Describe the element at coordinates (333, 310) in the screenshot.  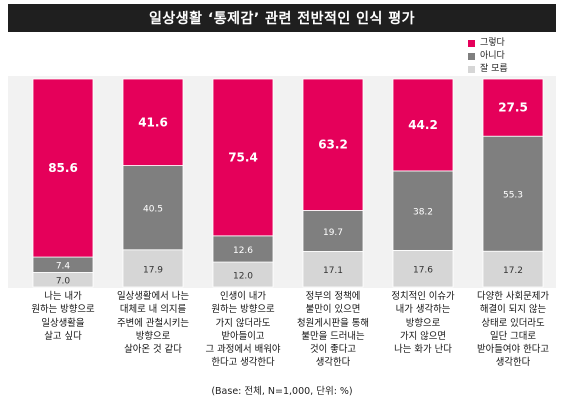
I see `category-label-line: 불만이 있으면` at that location.